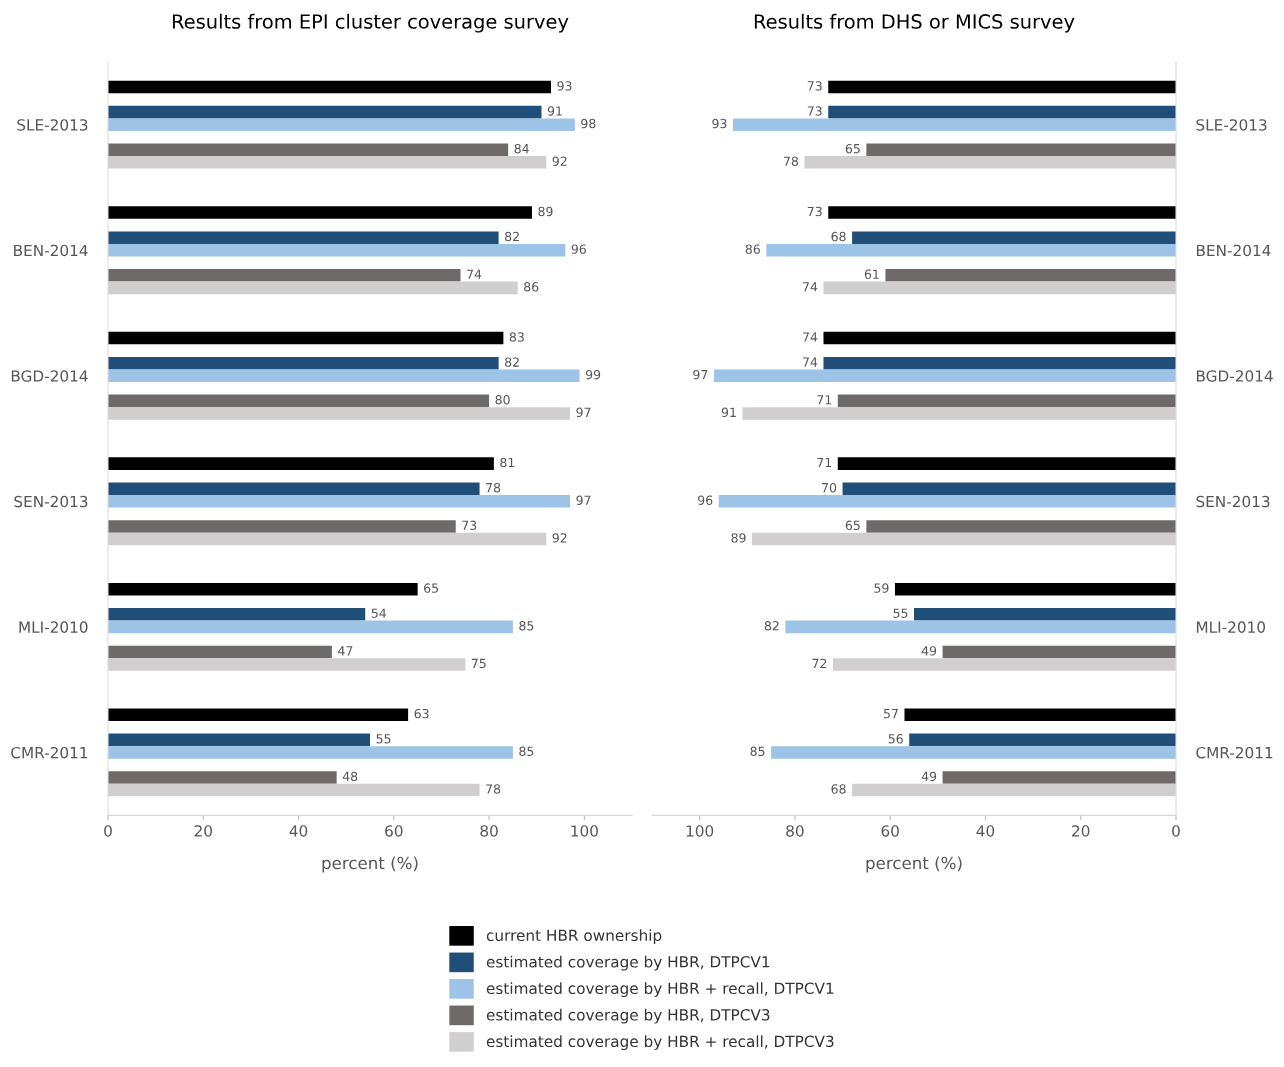  I want to click on data-label: 55, so click(383, 739).